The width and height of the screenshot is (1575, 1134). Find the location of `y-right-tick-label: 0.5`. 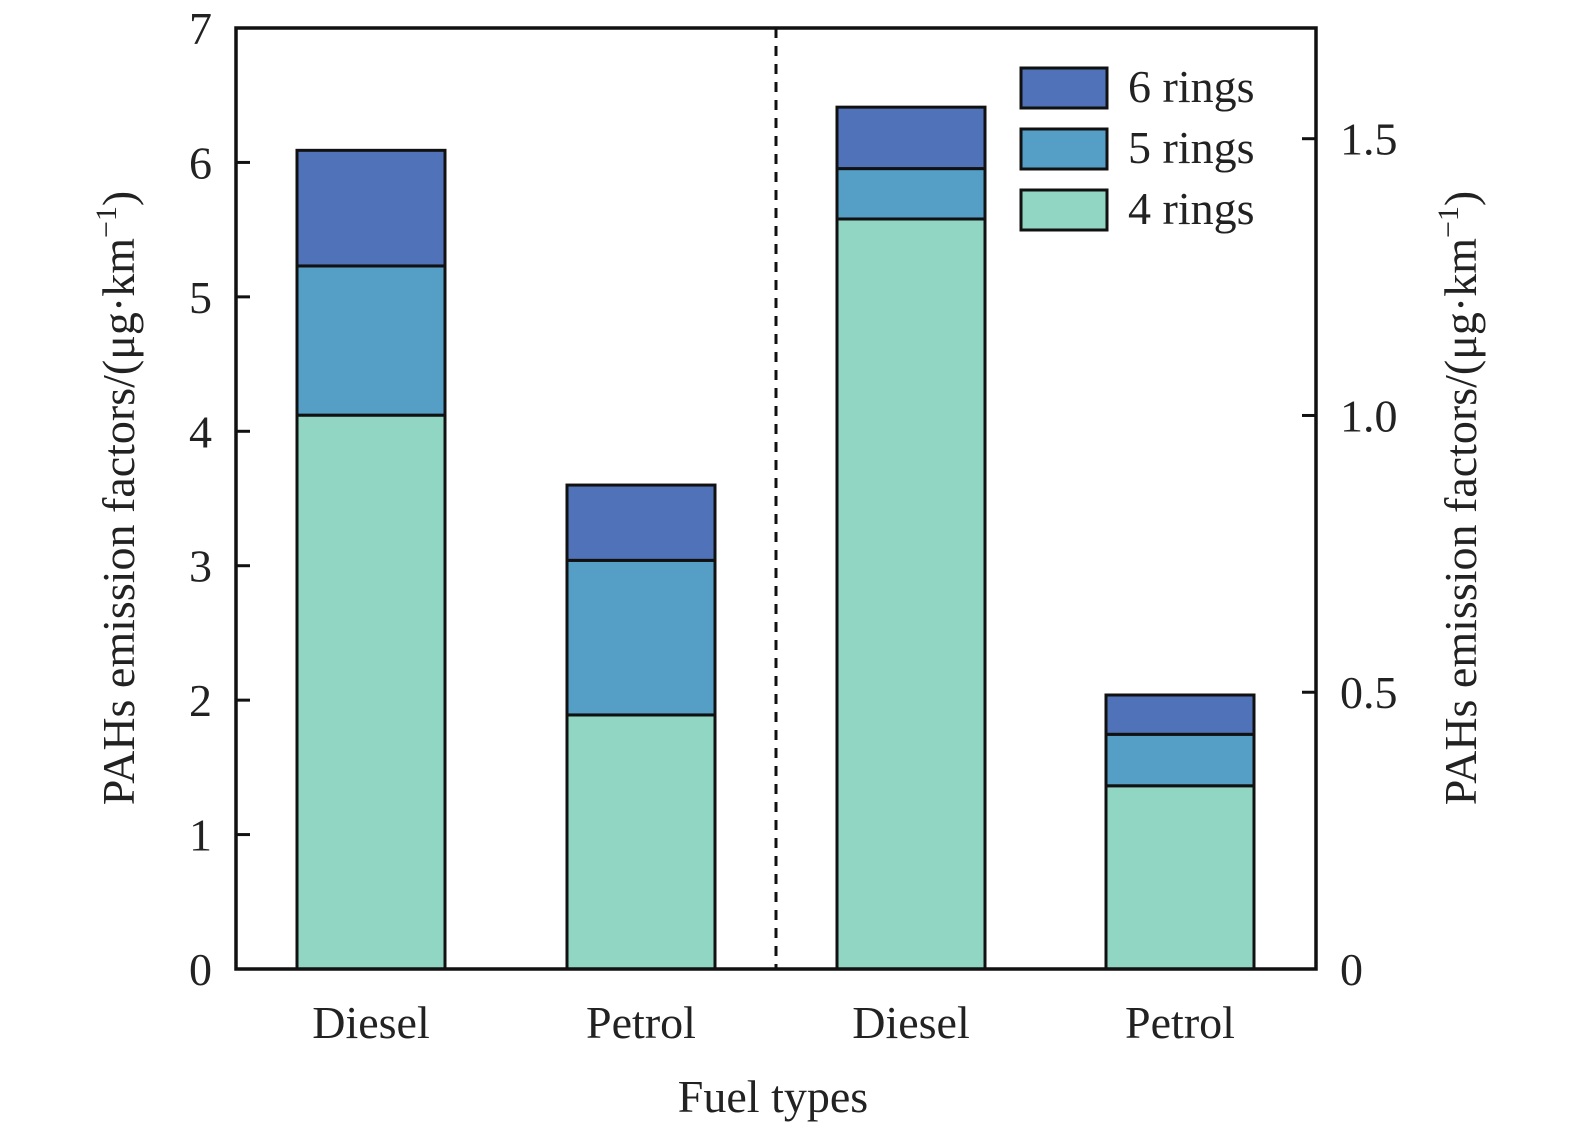

y-right-tick-label: 0.5 is located at coordinates (1369, 692).